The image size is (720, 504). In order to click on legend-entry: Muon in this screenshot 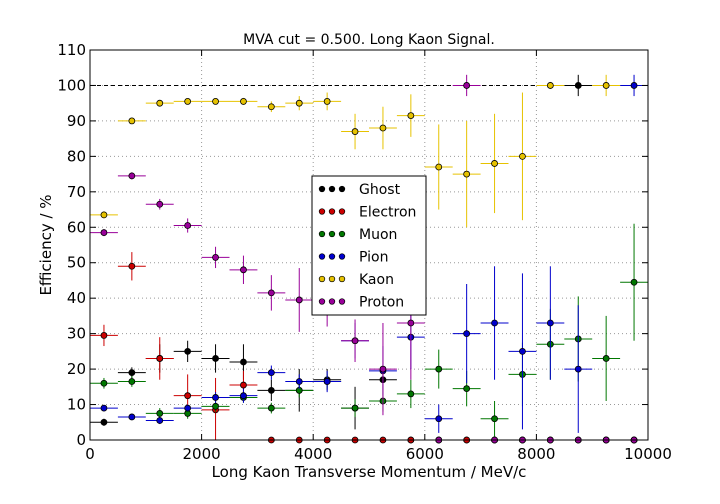, I will do `click(357, 235)`.